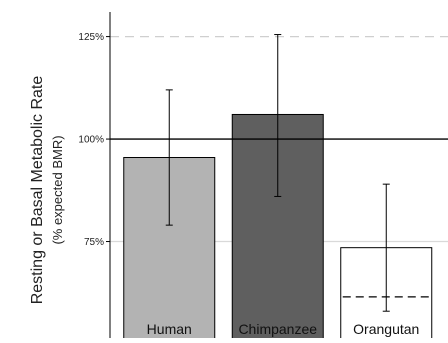 The height and width of the screenshot is (343, 448). Describe the element at coordinates (91, 37) in the screenshot. I see `y-tick-label: 125%` at that location.